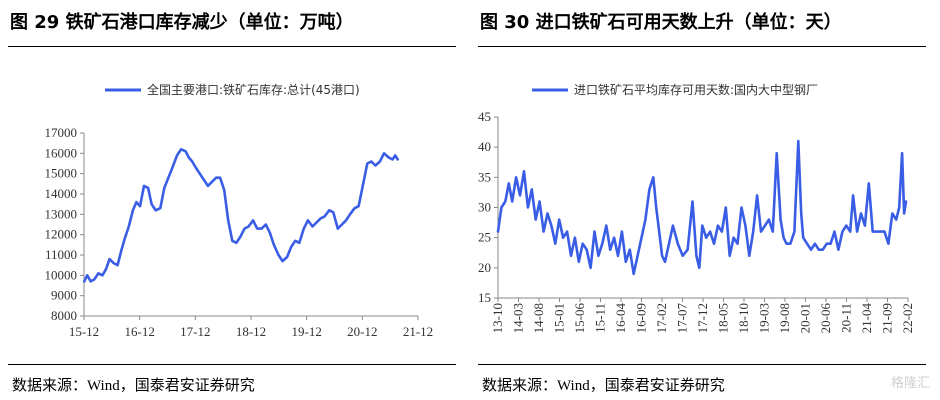  Describe the element at coordinates (518, 318) in the screenshot. I see `x-tick-label: 14-03` at that location.